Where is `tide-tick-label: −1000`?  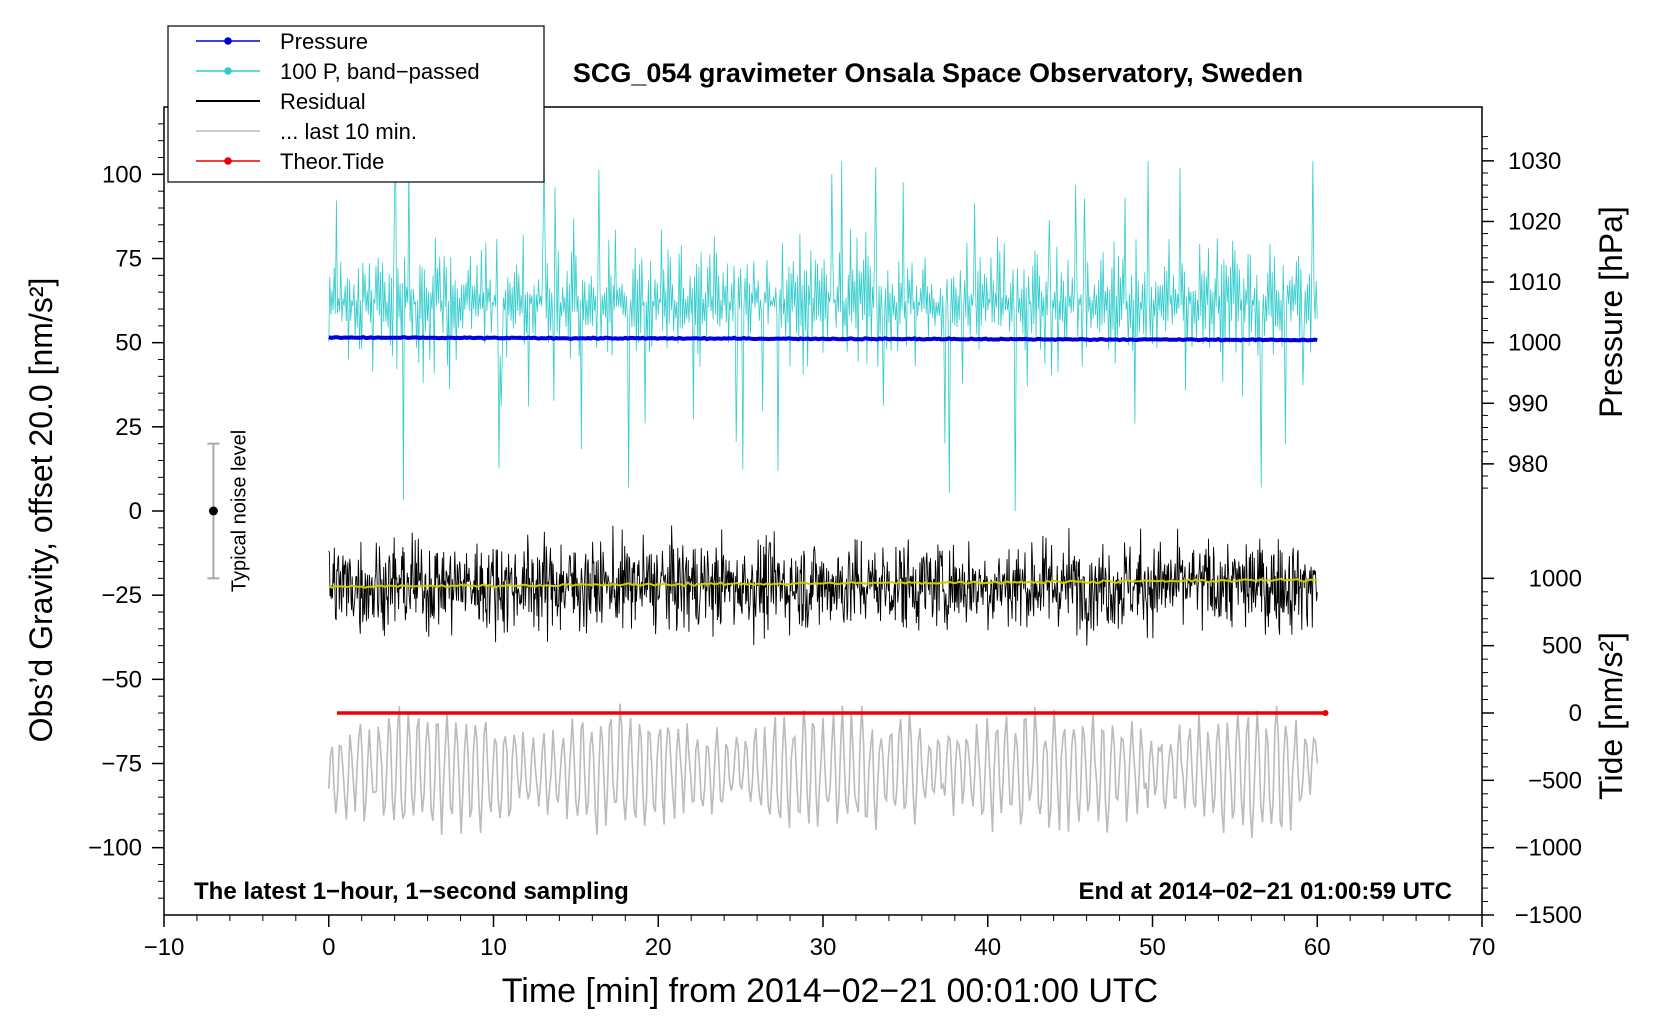 tide-tick-label: −1000 is located at coordinates (1548, 848).